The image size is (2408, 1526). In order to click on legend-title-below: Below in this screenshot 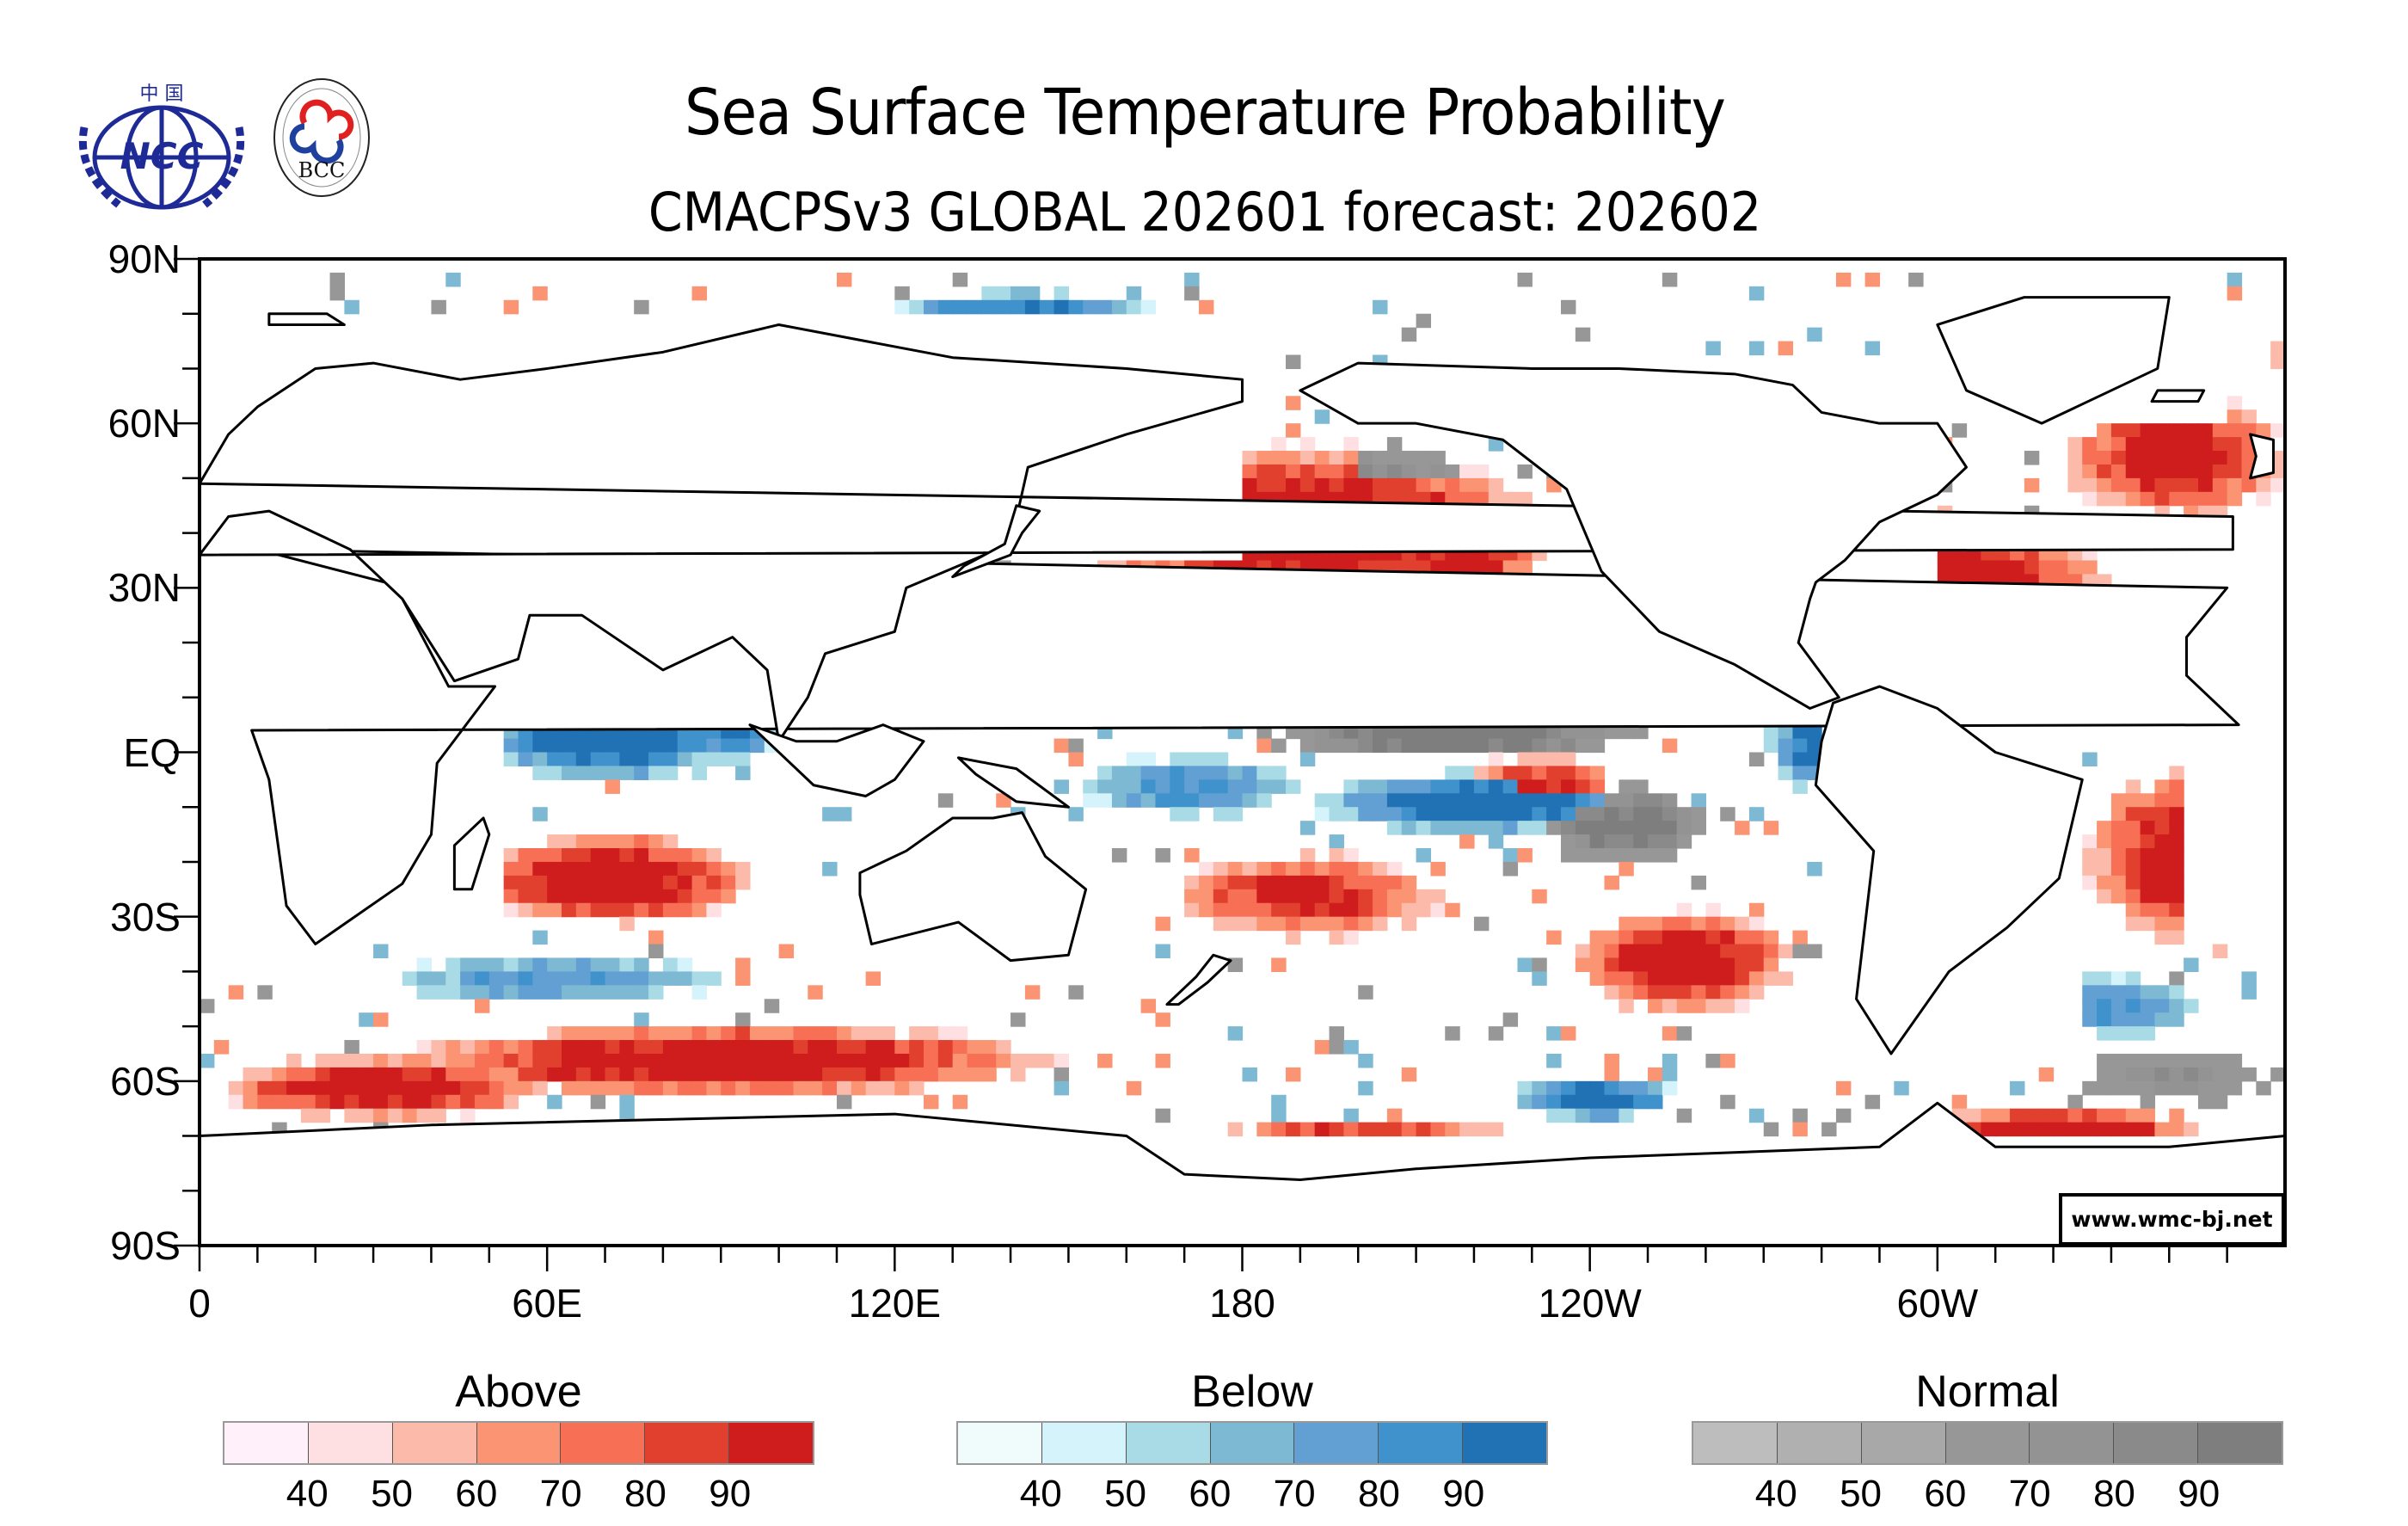, I will do `click(1252, 1392)`.